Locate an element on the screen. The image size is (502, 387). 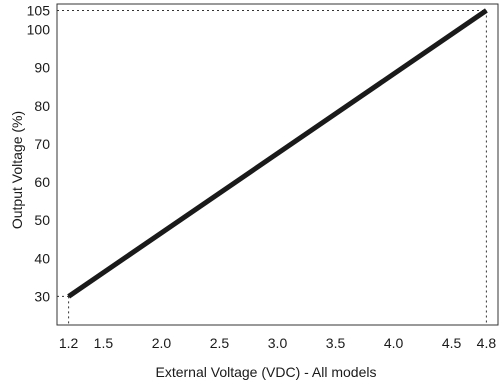
y-tick-label: 40 is located at coordinates (42, 258).